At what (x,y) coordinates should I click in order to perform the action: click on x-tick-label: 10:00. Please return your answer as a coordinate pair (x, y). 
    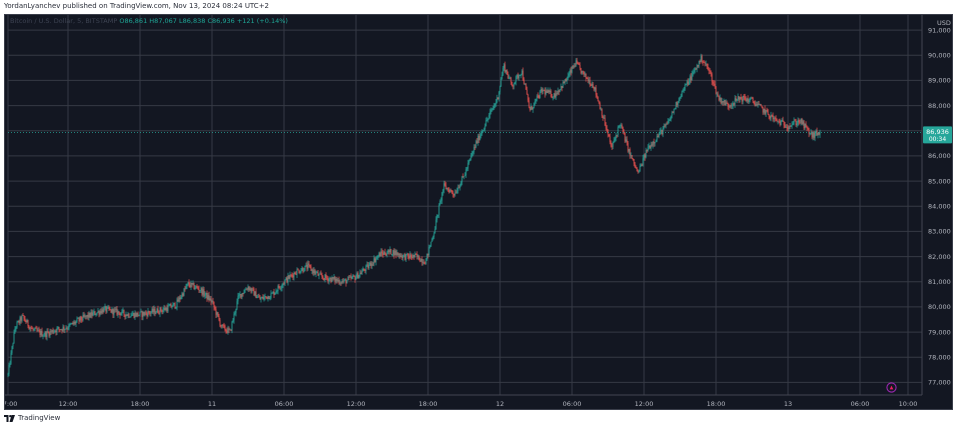
    Looking at the image, I should click on (908, 404).